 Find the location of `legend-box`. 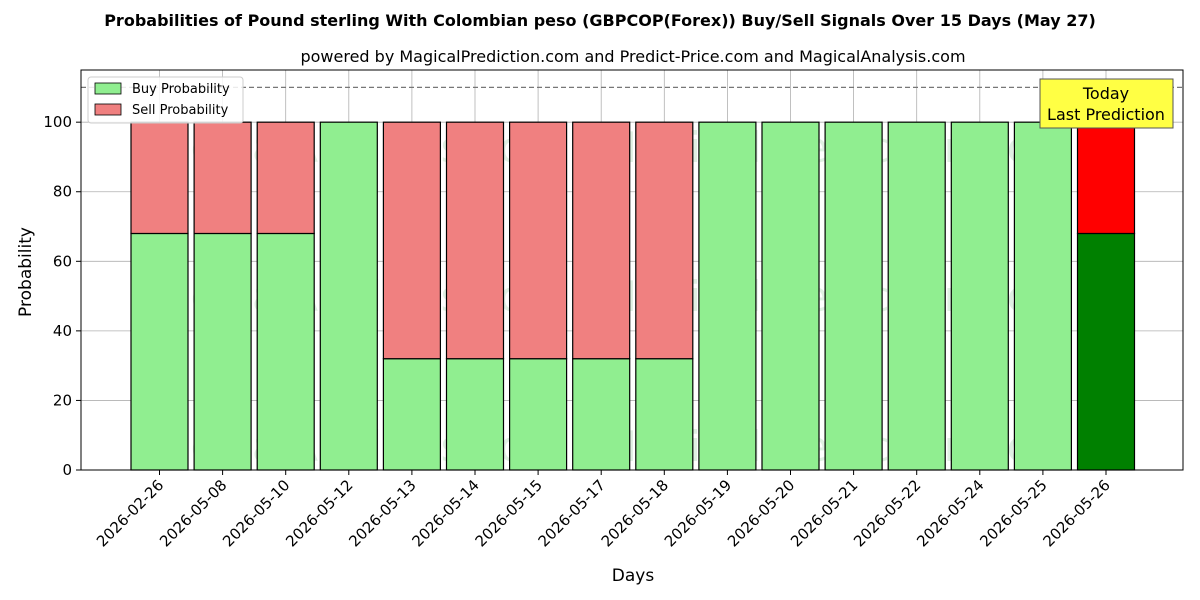

legend-box is located at coordinates (165, 100).